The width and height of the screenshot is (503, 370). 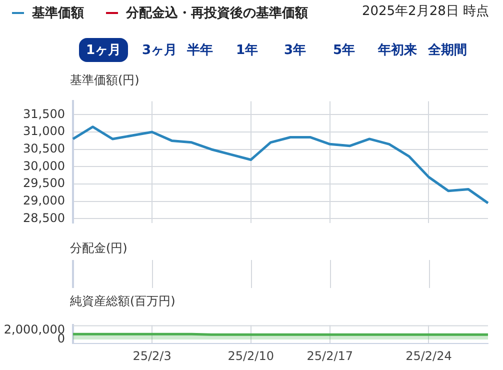 I want to click on text: 1年, so click(x=247, y=51).